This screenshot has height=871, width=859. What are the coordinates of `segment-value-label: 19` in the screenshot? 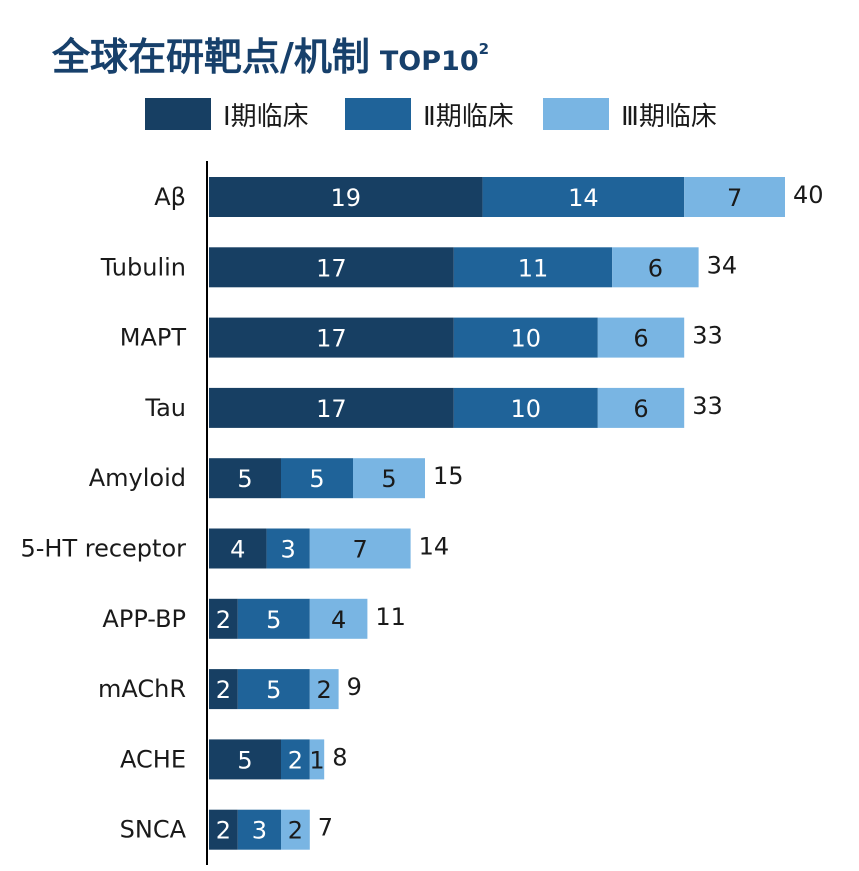 It's located at (346, 198).